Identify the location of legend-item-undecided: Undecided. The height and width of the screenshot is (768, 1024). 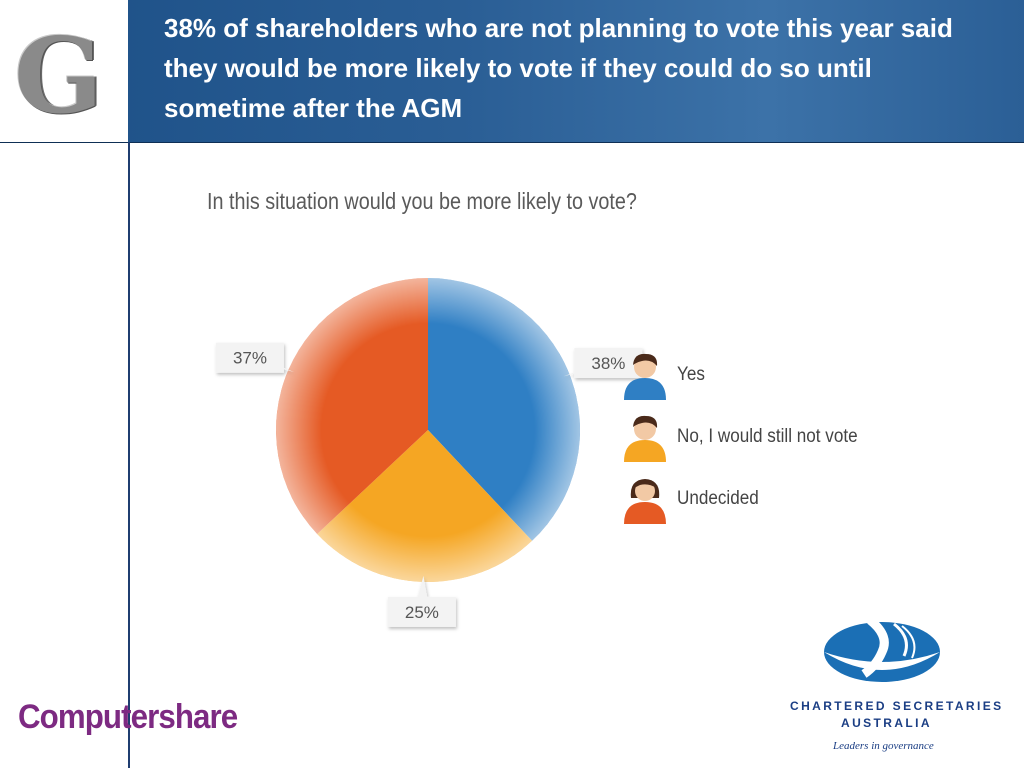
(770, 500).